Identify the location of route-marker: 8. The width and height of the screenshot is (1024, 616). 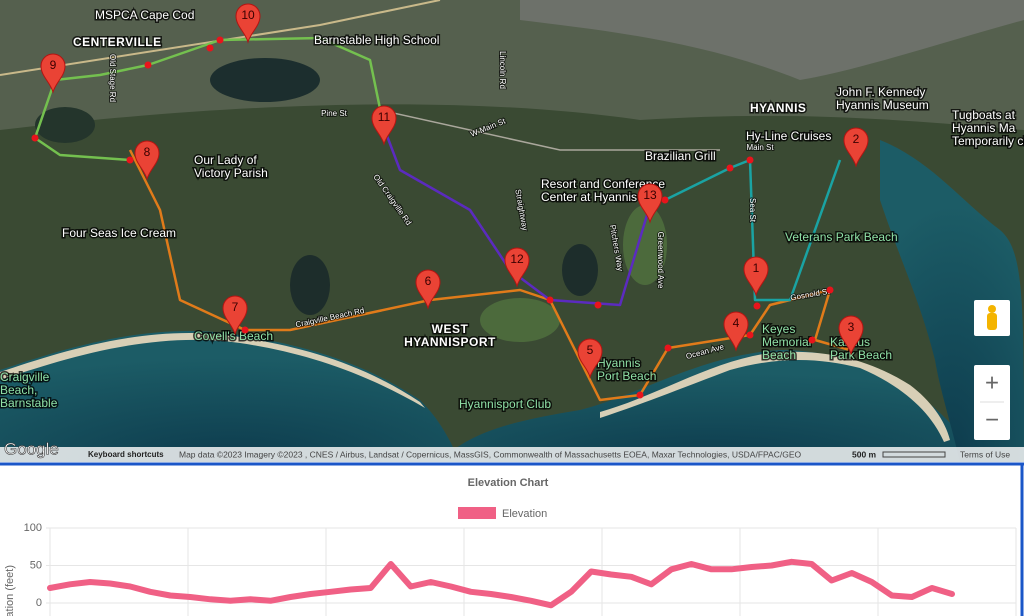
(147, 160).